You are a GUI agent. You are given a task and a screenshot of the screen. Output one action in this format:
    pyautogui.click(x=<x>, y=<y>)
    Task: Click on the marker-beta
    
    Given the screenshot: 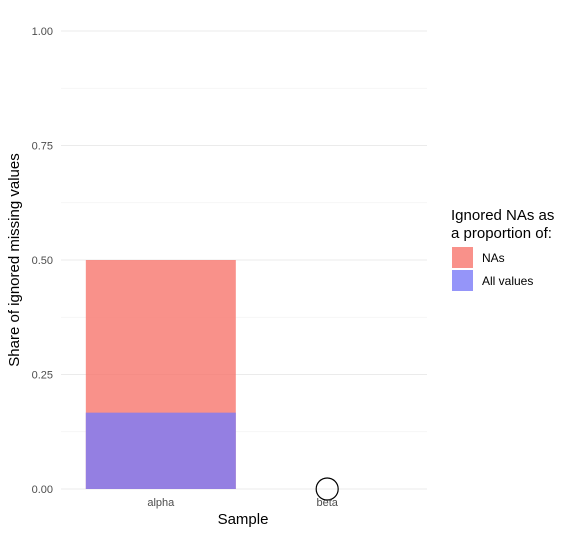 What is the action you would take?
    pyautogui.click(x=327, y=489)
    